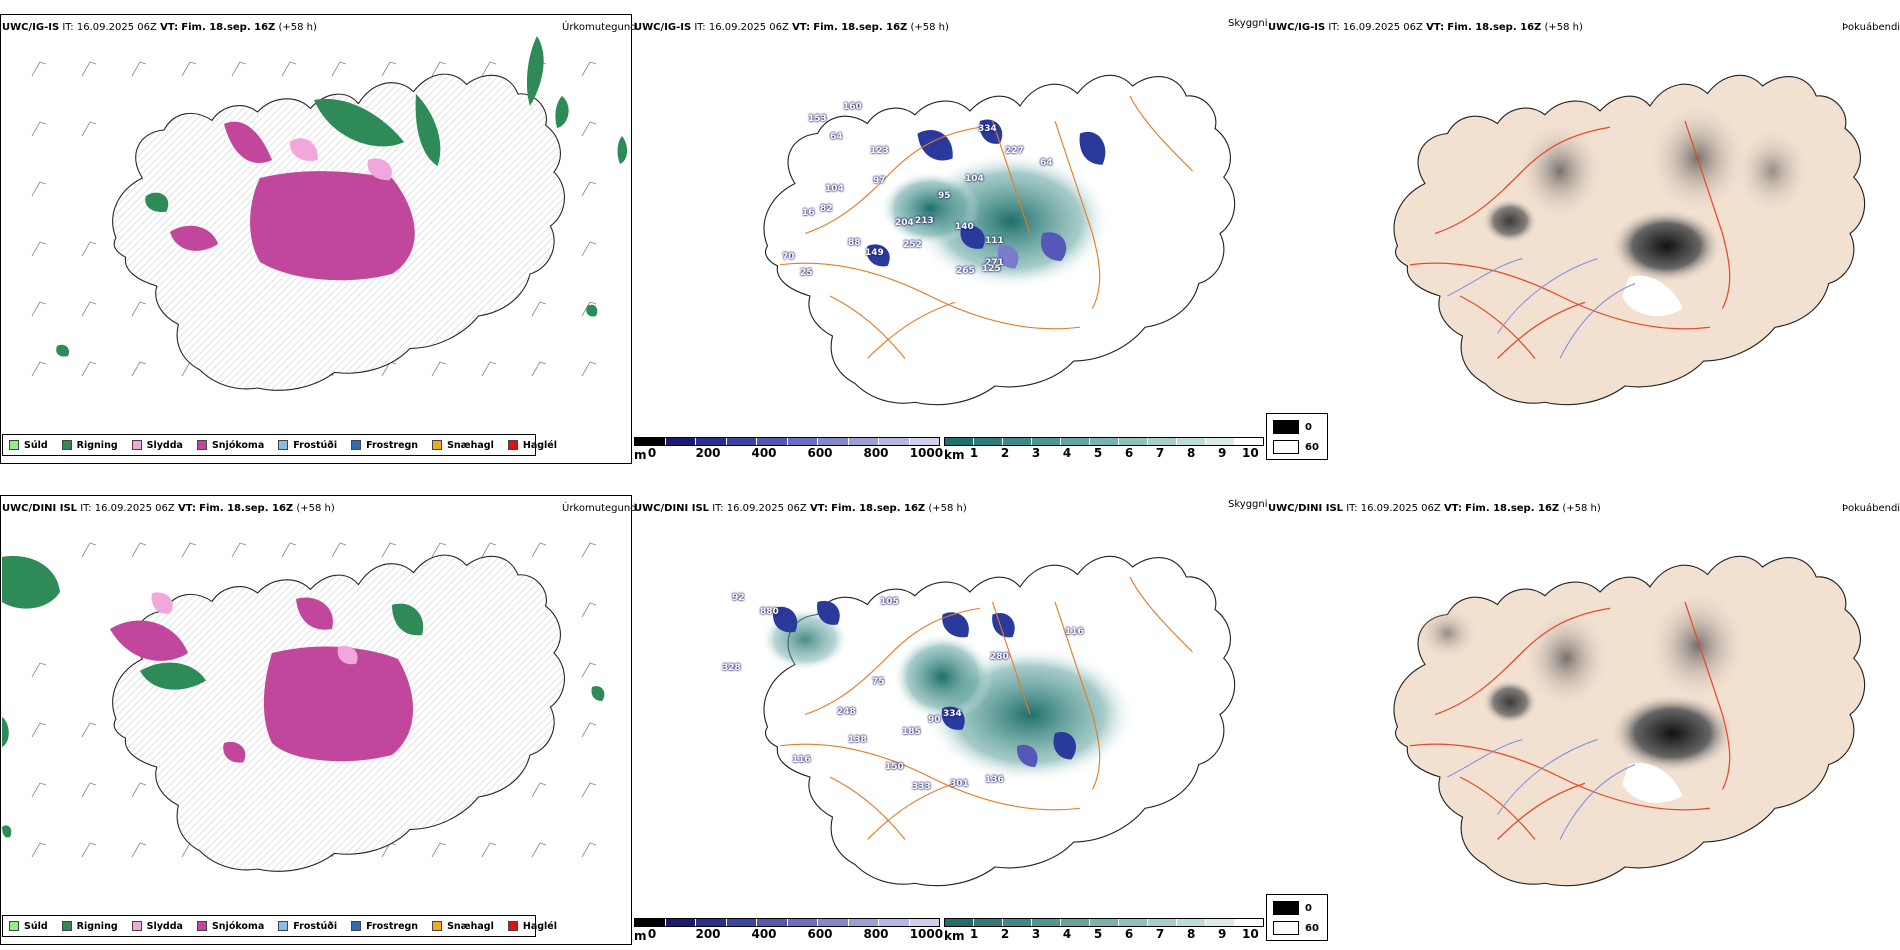  I want to click on fog-legend-top: 0 60, so click(1297, 436).